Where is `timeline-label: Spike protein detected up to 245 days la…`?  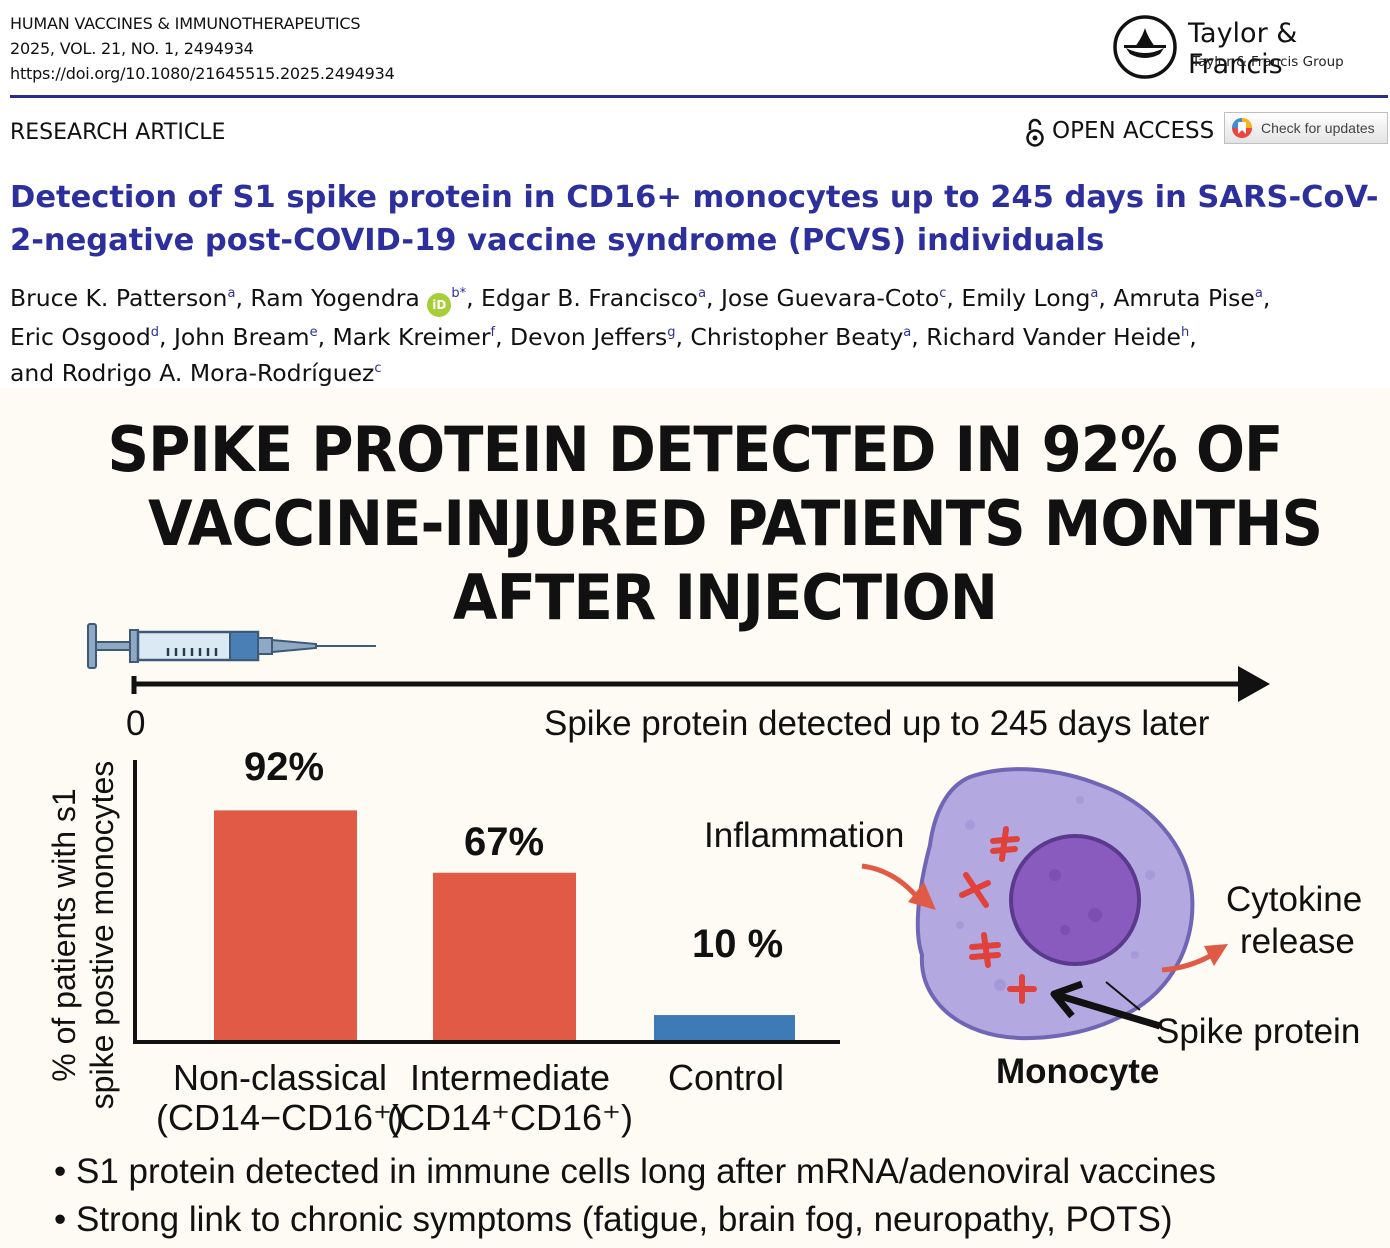 timeline-label: Spike protein detected up to 245 days la… is located at coordinates (877, 723).